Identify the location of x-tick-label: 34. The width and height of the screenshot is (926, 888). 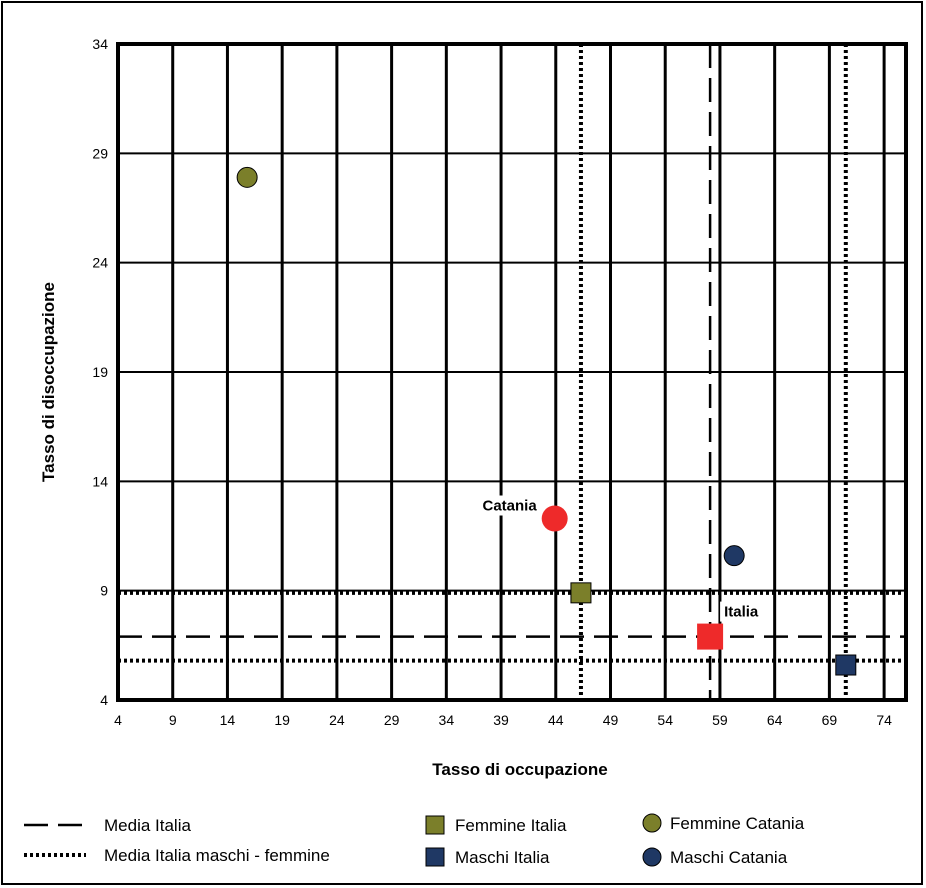
(447, 720).